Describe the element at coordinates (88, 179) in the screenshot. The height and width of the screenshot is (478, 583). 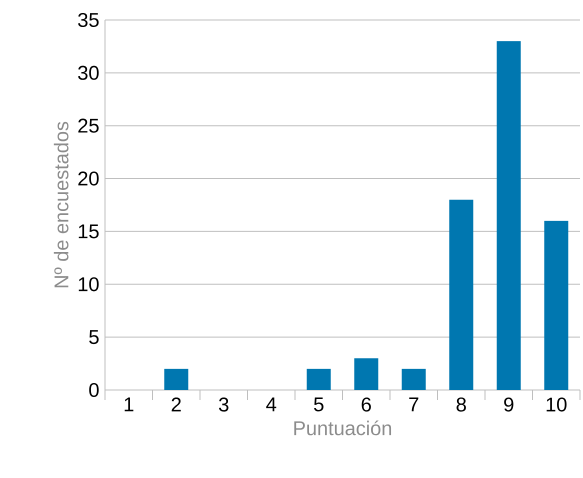
I see `y-tick-label: 20` at that location.